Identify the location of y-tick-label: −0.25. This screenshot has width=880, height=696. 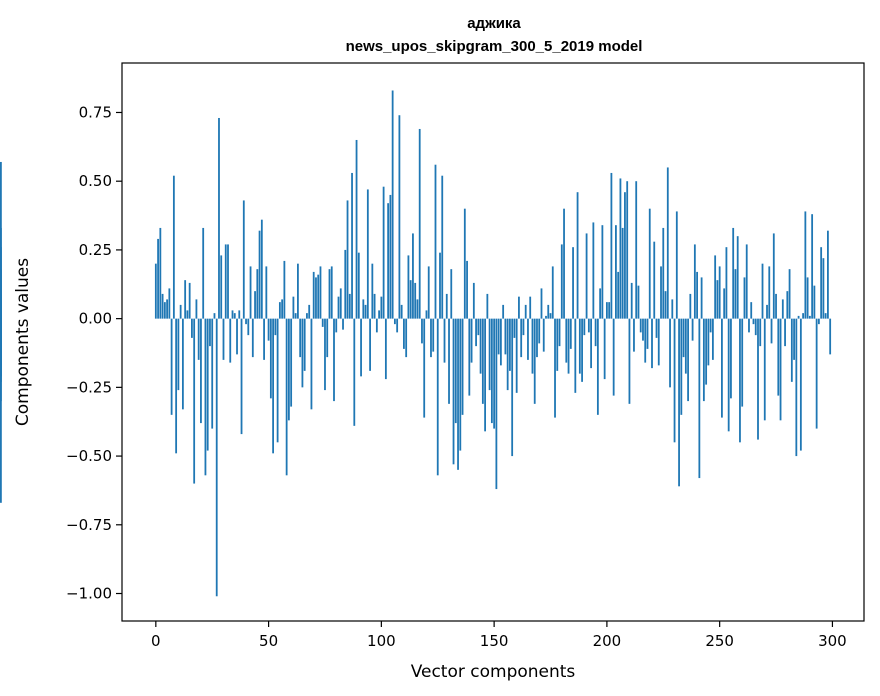
(89, 387).